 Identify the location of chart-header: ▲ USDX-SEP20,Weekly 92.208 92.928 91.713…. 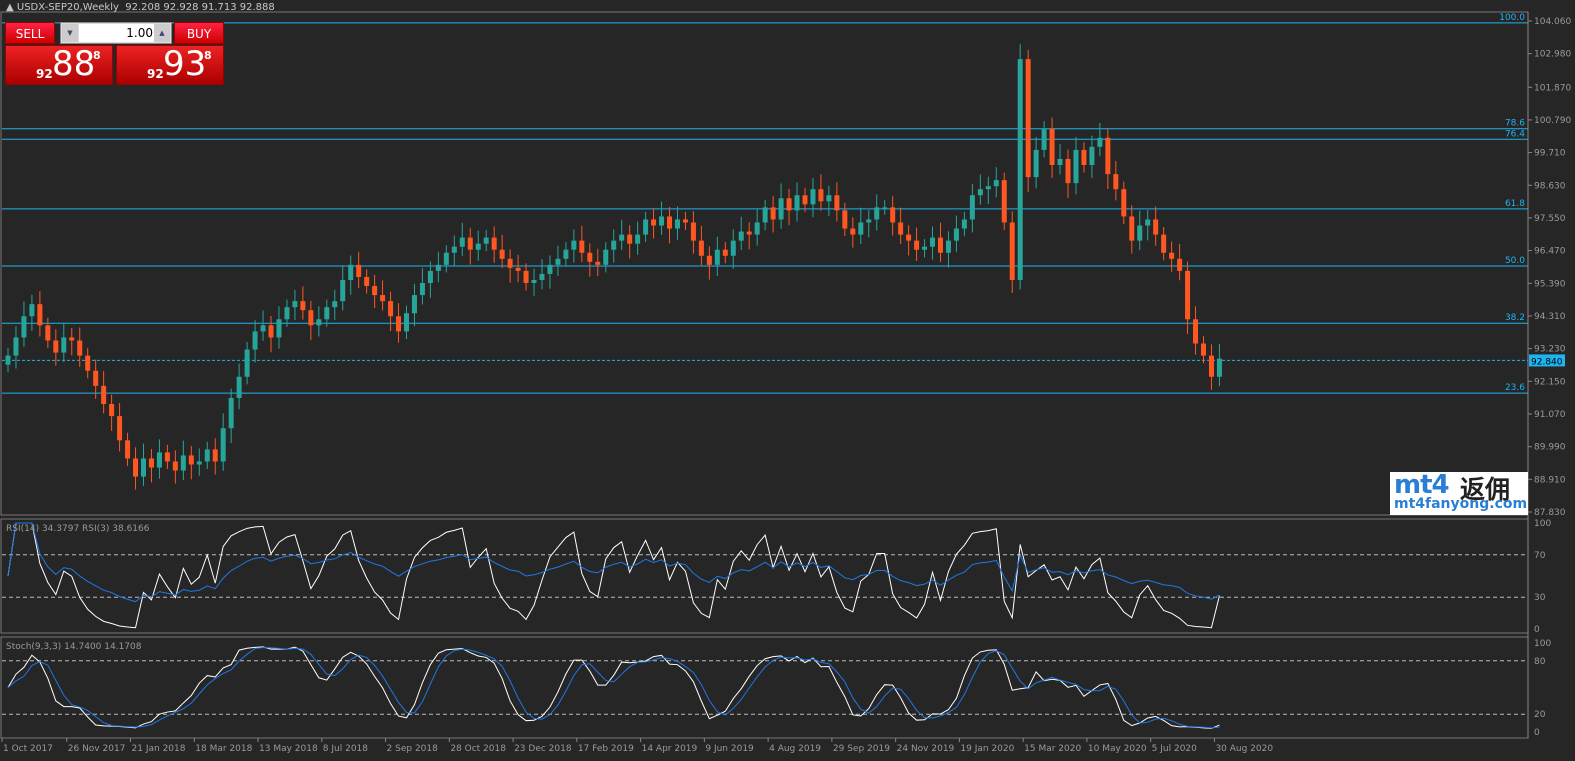
(140, 7).